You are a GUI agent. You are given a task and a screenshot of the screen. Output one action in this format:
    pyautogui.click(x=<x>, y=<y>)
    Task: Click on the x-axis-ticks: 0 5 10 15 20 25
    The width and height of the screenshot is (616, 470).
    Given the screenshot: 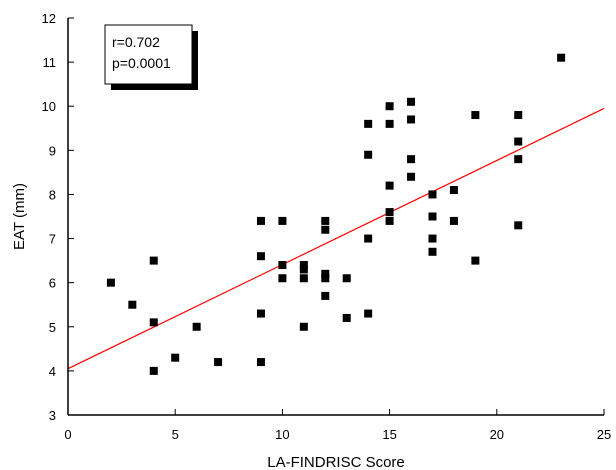 What is the action you would take?
    pyautogui.click(x=337, y=425)
    